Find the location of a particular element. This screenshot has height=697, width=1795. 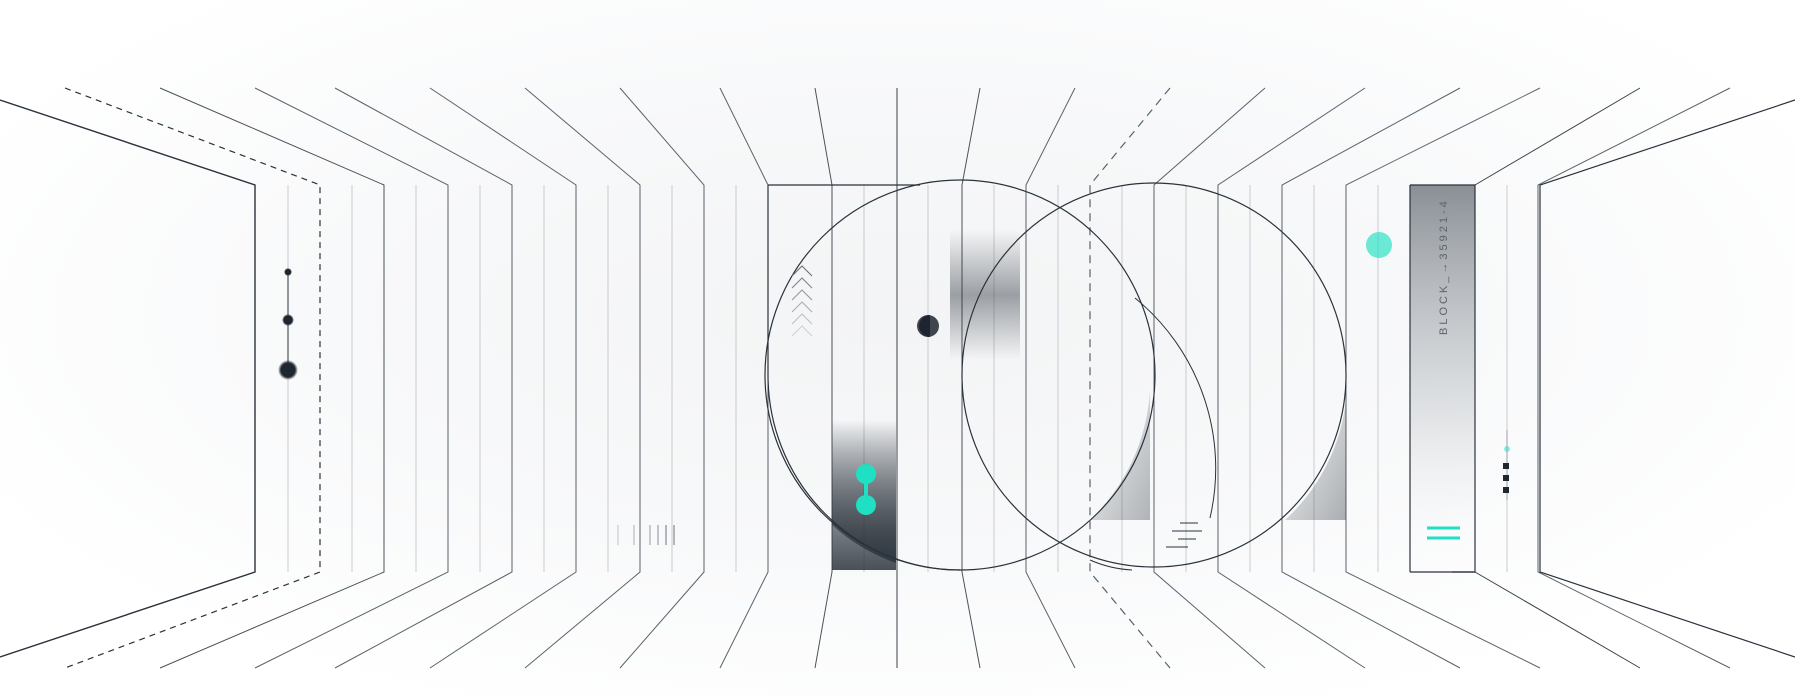

ring-left-curve-shade is located at coordinates (1120, 455).